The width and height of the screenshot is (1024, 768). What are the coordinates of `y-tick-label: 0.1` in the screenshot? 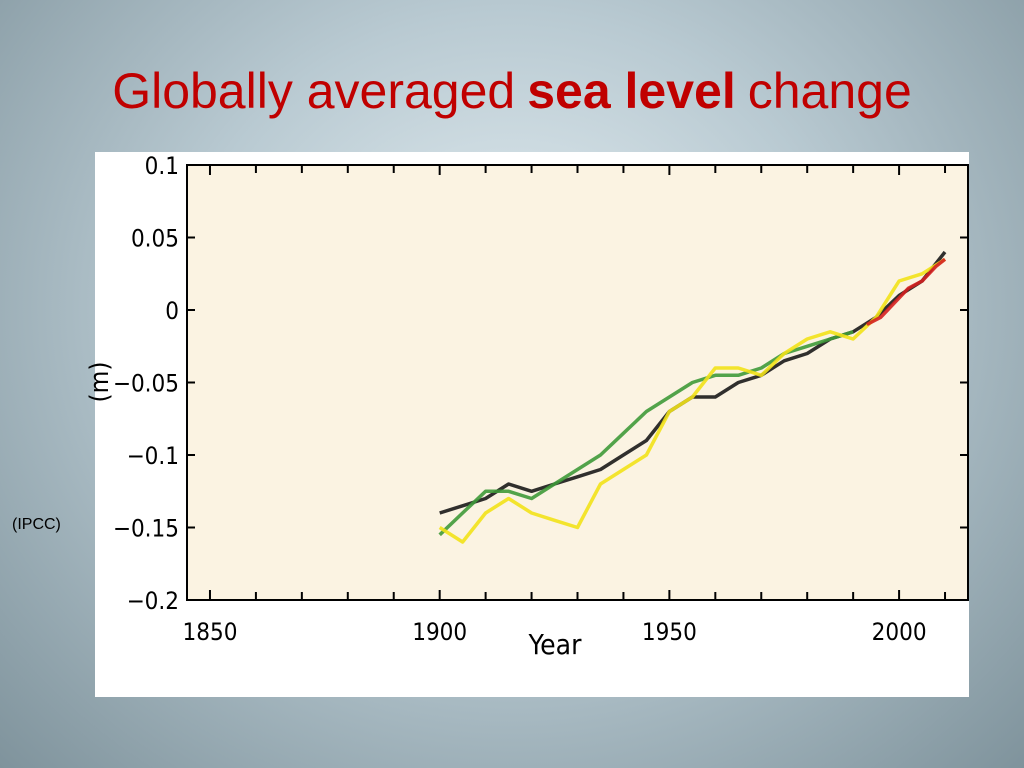 It's located at (162, 166).